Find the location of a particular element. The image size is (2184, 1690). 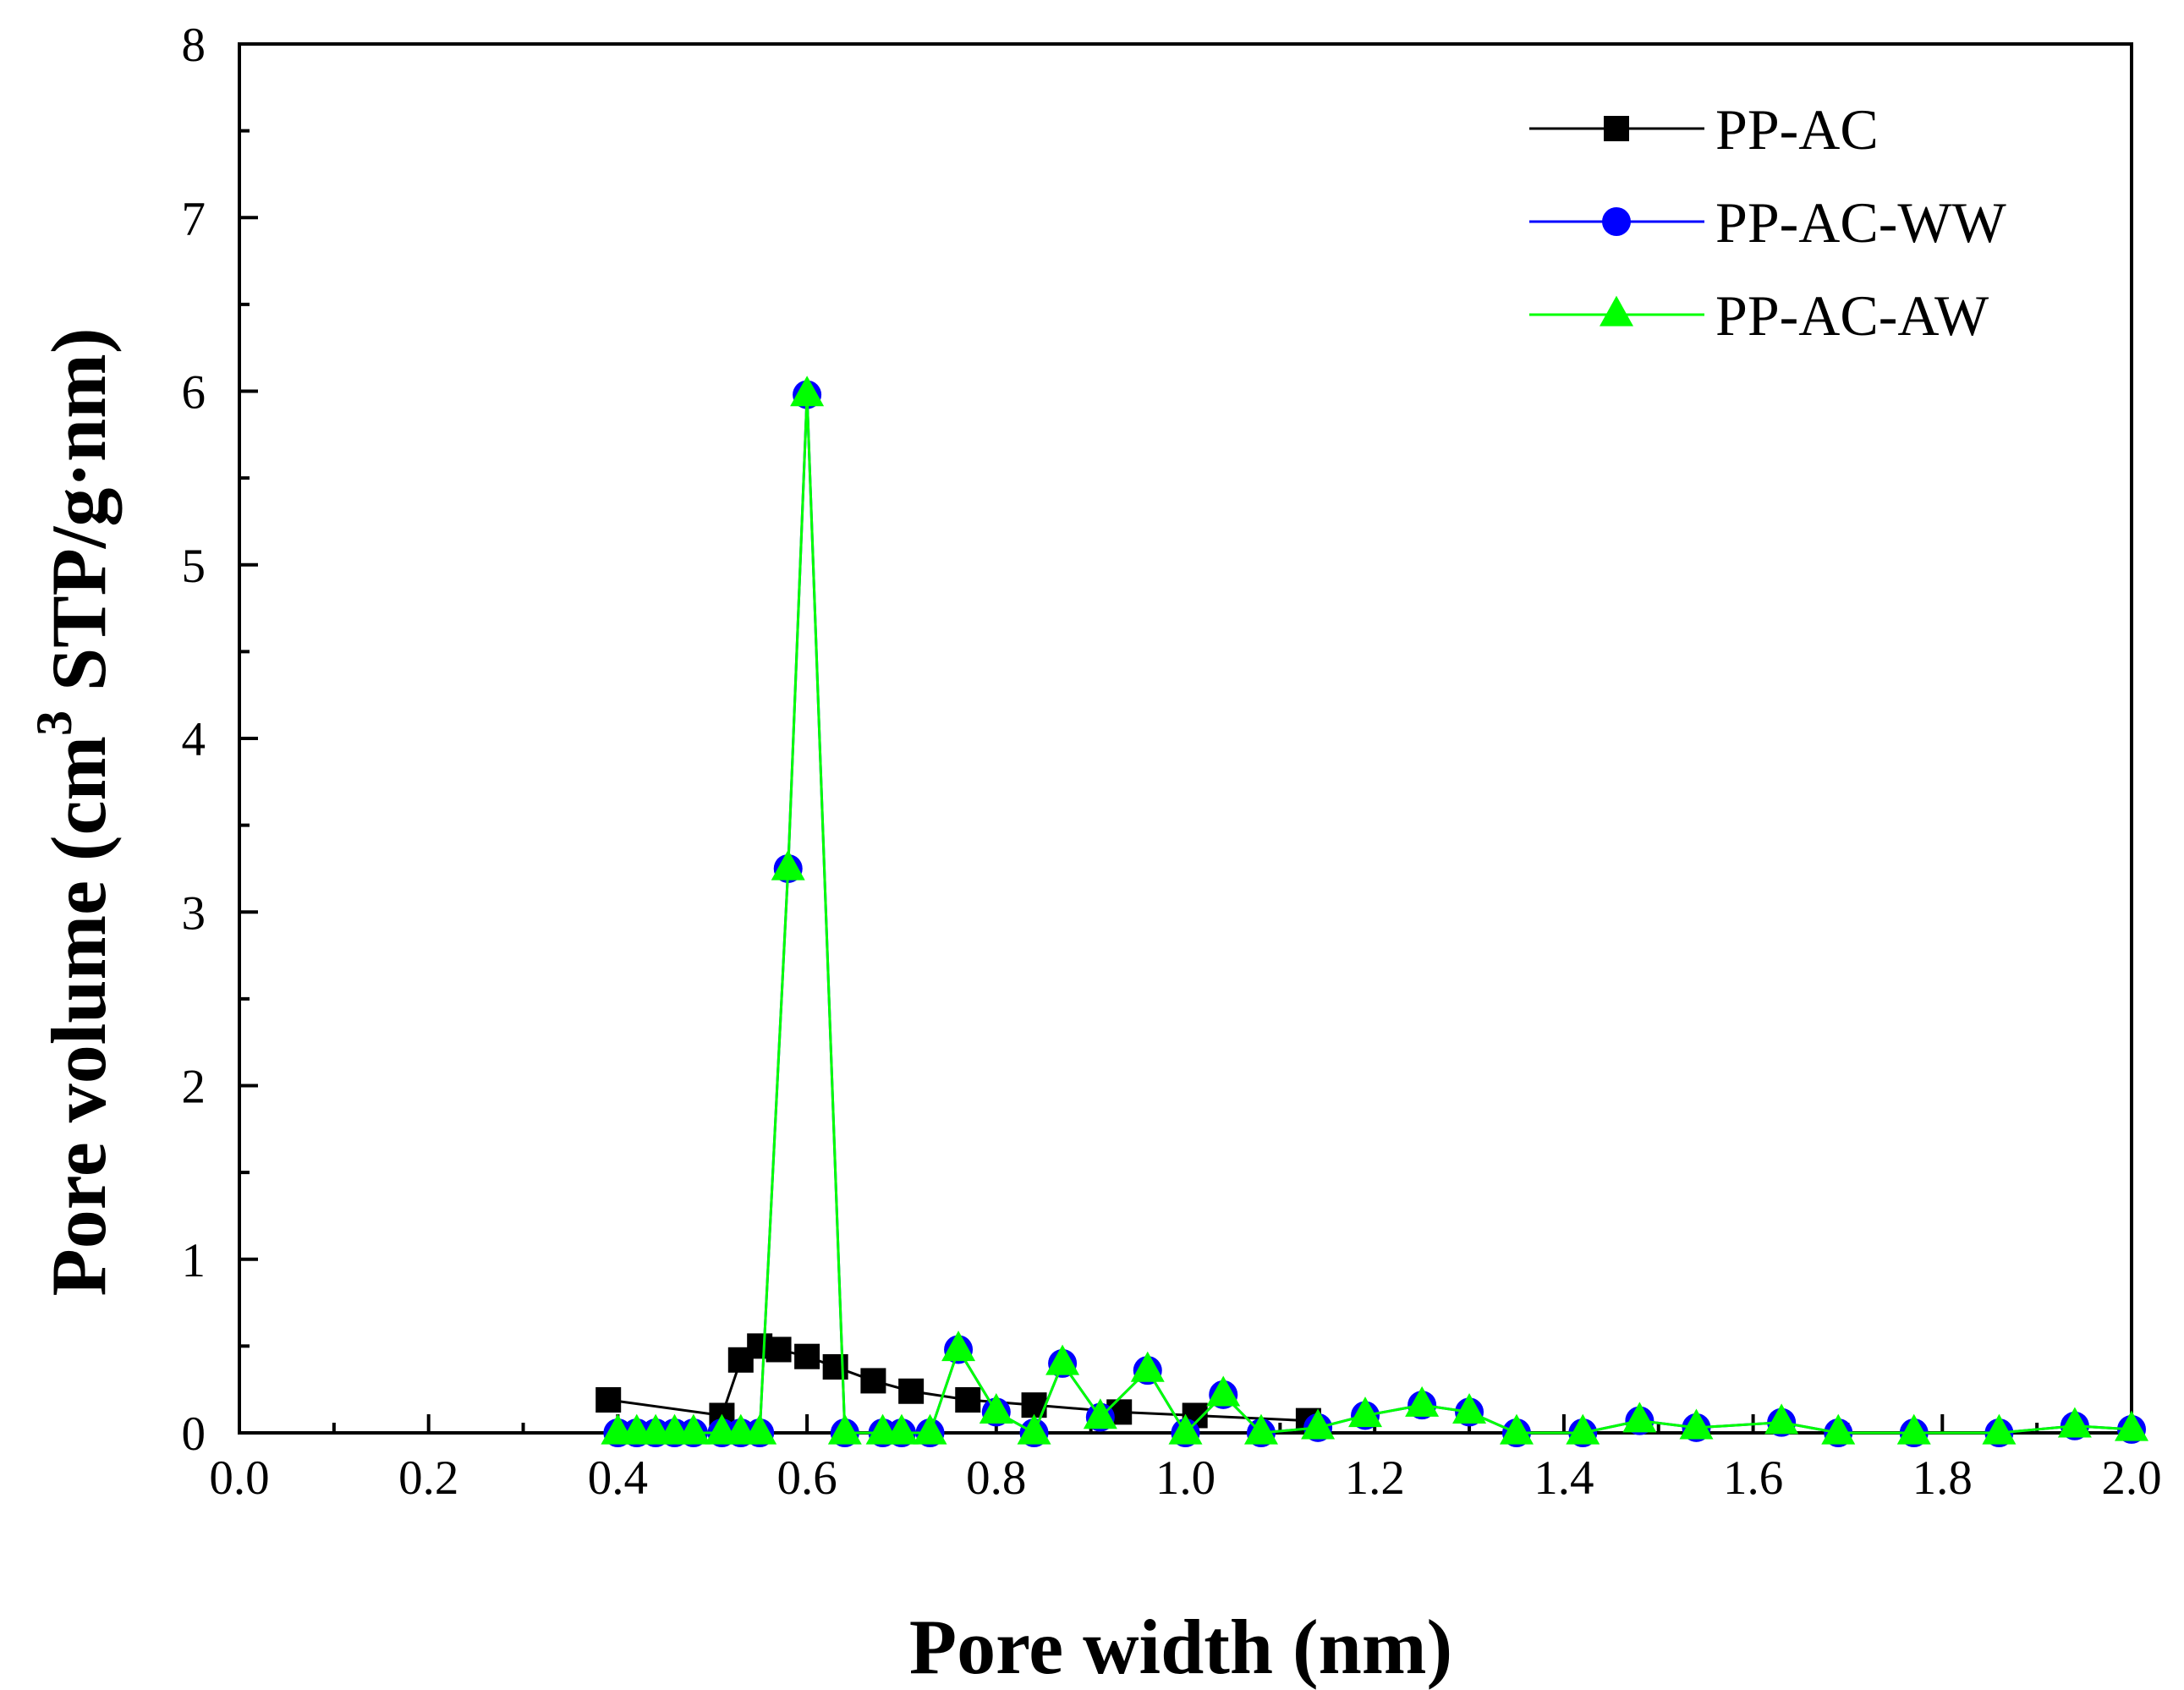

y-tick-label: 0 is located at coordinates (194, 1434).